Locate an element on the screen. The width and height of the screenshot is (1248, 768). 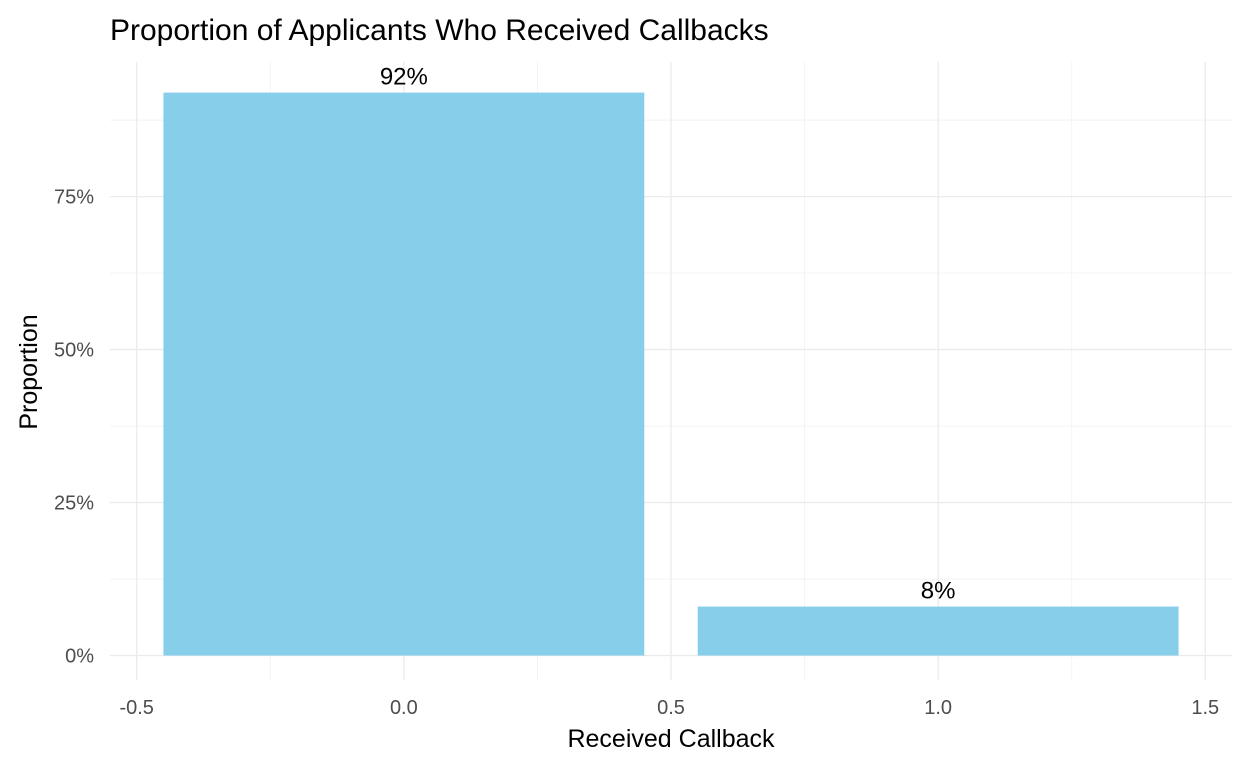
y-tick-label: 0% is located at coordinates (79, 657).